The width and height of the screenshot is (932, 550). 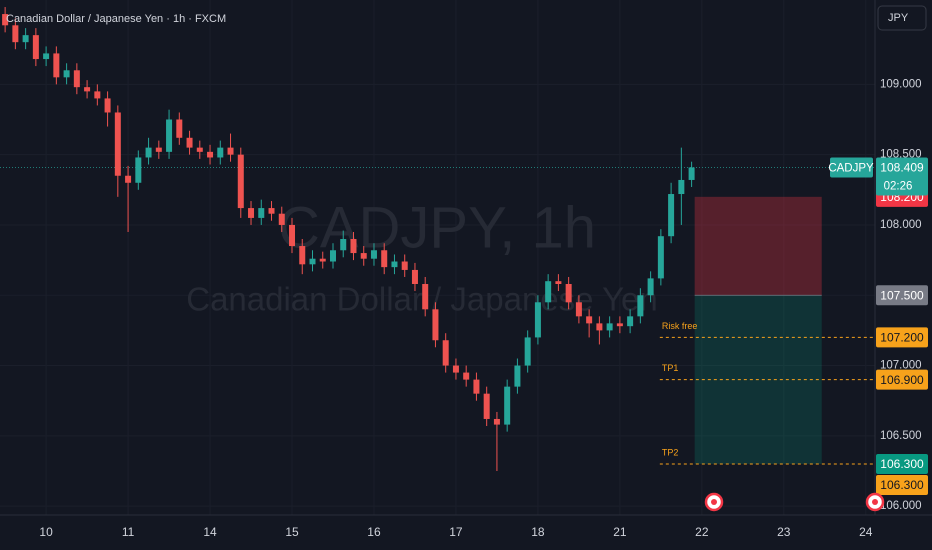 I want to click on entry-badge, so click(x=902, y=295).